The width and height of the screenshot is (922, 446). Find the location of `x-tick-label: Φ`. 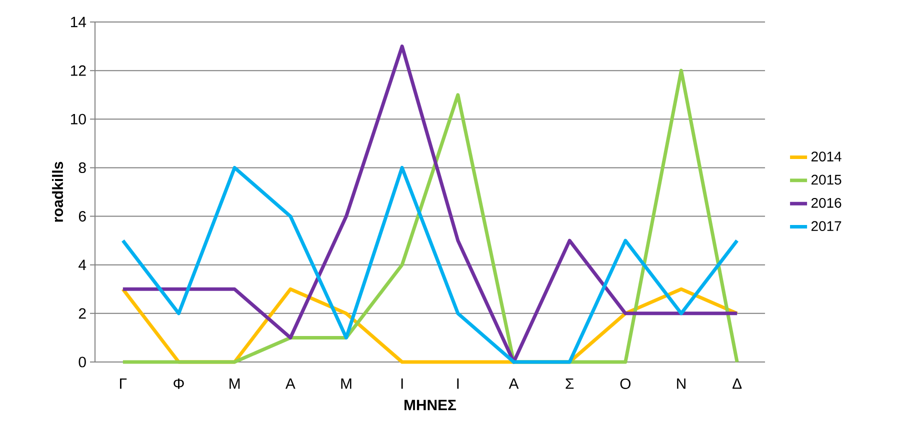

x-tick-label: Φ is located at coordinates (179, 383).